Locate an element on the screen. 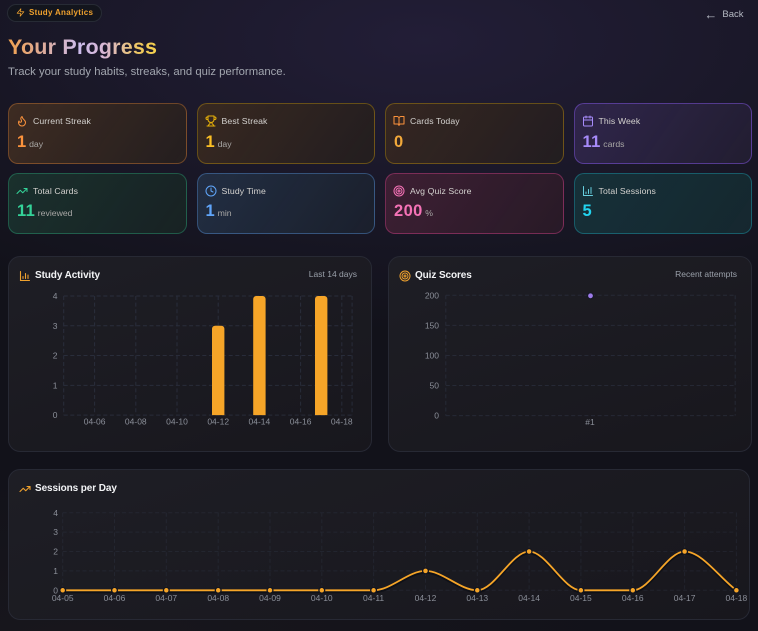 This screenshot has height=631, width=758. svg-text: 04-17 is located at coordinates (685, 598).